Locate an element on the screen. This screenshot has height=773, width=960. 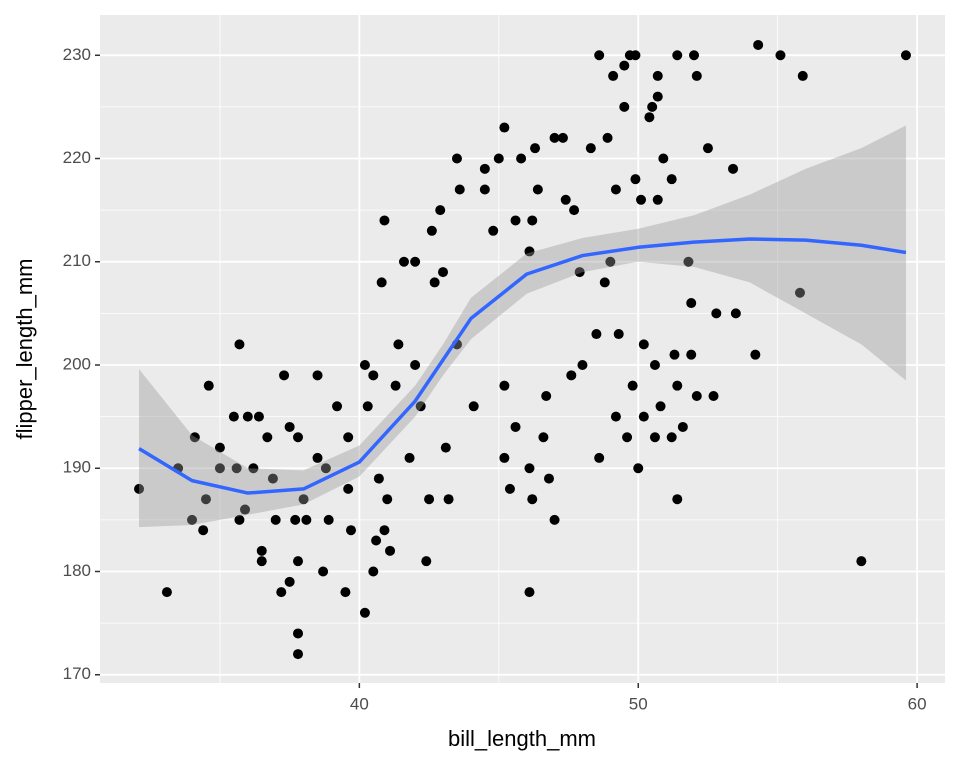
y-tick-label: 230 is located at coordinates (77, 54).